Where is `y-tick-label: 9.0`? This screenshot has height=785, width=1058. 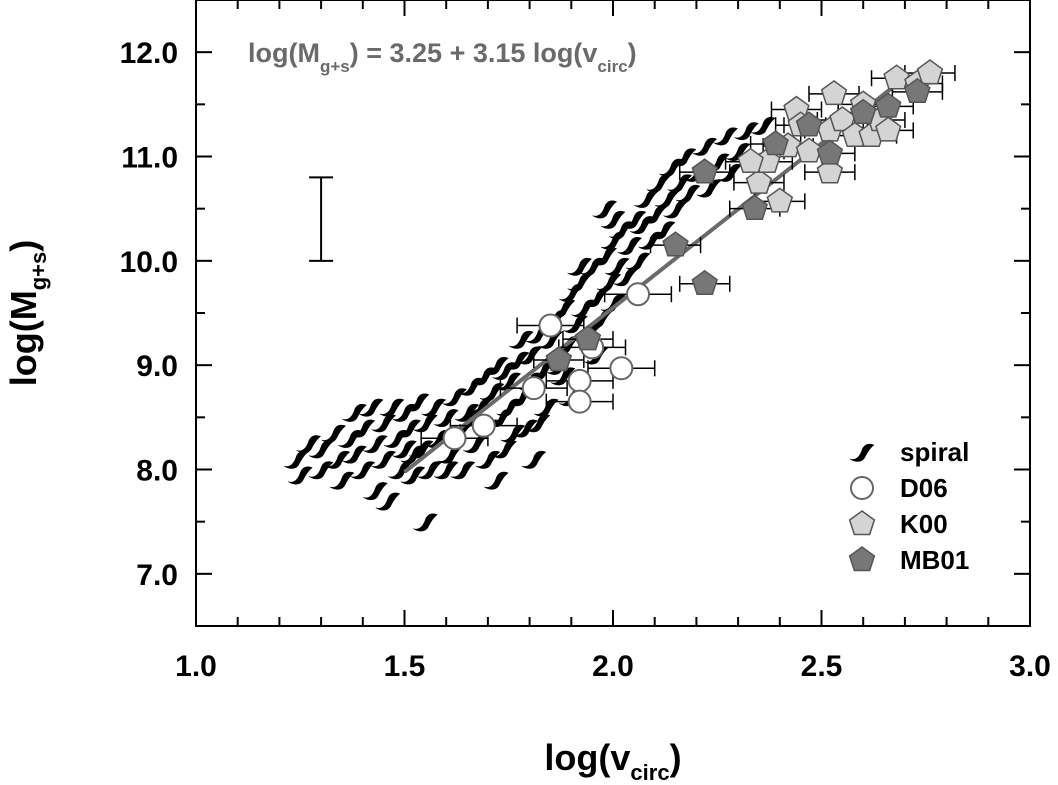
y-tick-label: 9.0 is located at coordinates (157, 366).